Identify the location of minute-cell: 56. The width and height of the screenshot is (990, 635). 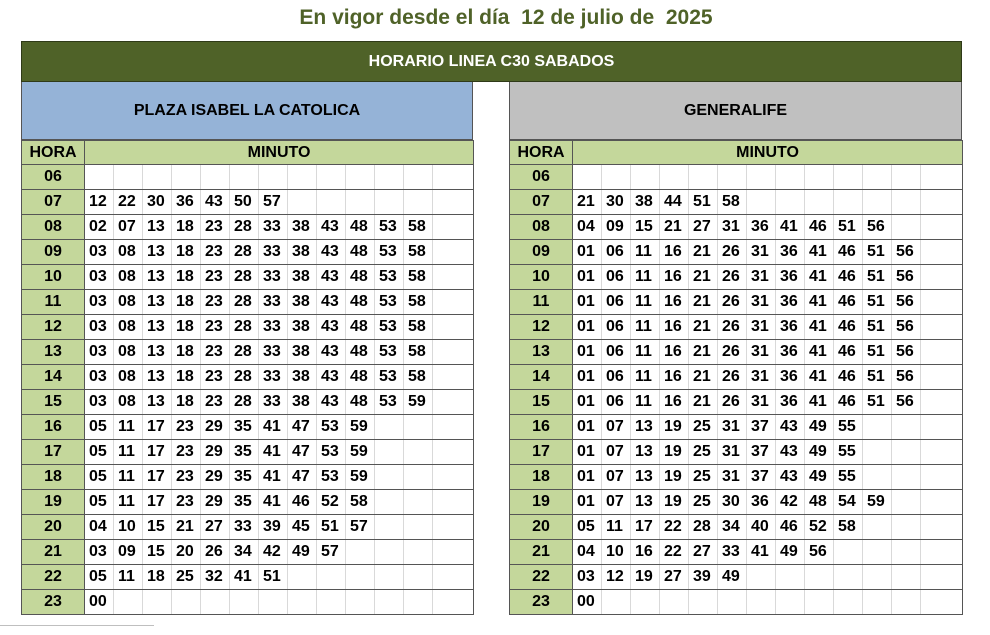
(819, 552).